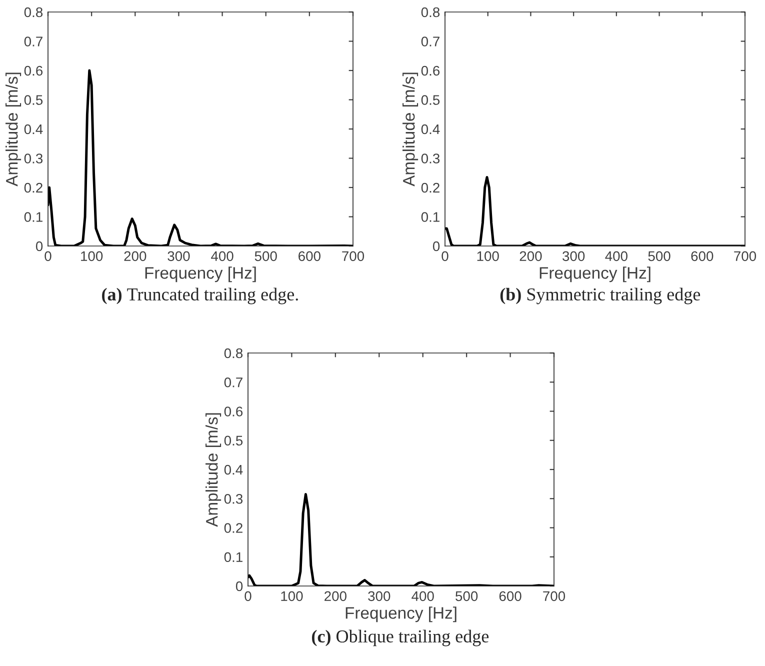 This screenshot has height=666, width=765. I want to click on text: (c) Oblique trailing edge, so click(400, 638).